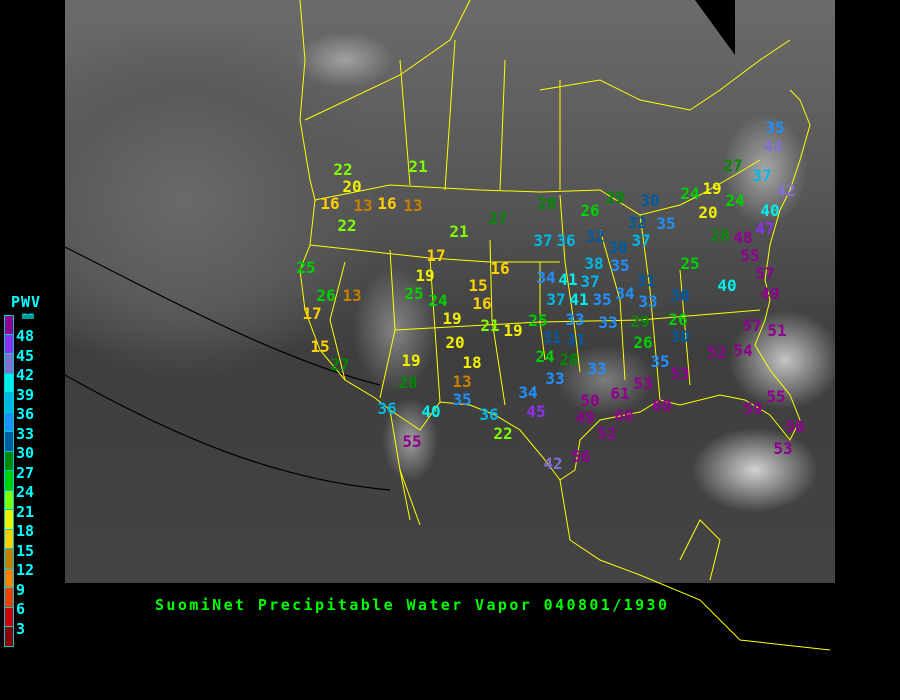 Image resolution: width=900 pixels, height=700 pixels. Describe the element at coordinates (25, 492) in the screenshot. I see `legend-label: 24` at that location.